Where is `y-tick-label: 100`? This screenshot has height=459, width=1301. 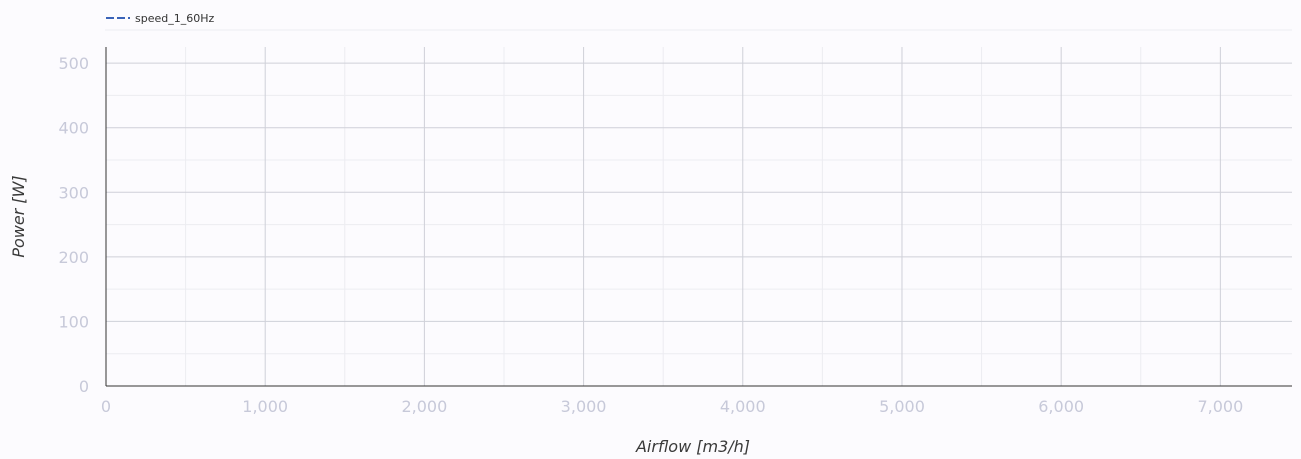 y-tick-label: 100 is located at coordinates (73, 321).